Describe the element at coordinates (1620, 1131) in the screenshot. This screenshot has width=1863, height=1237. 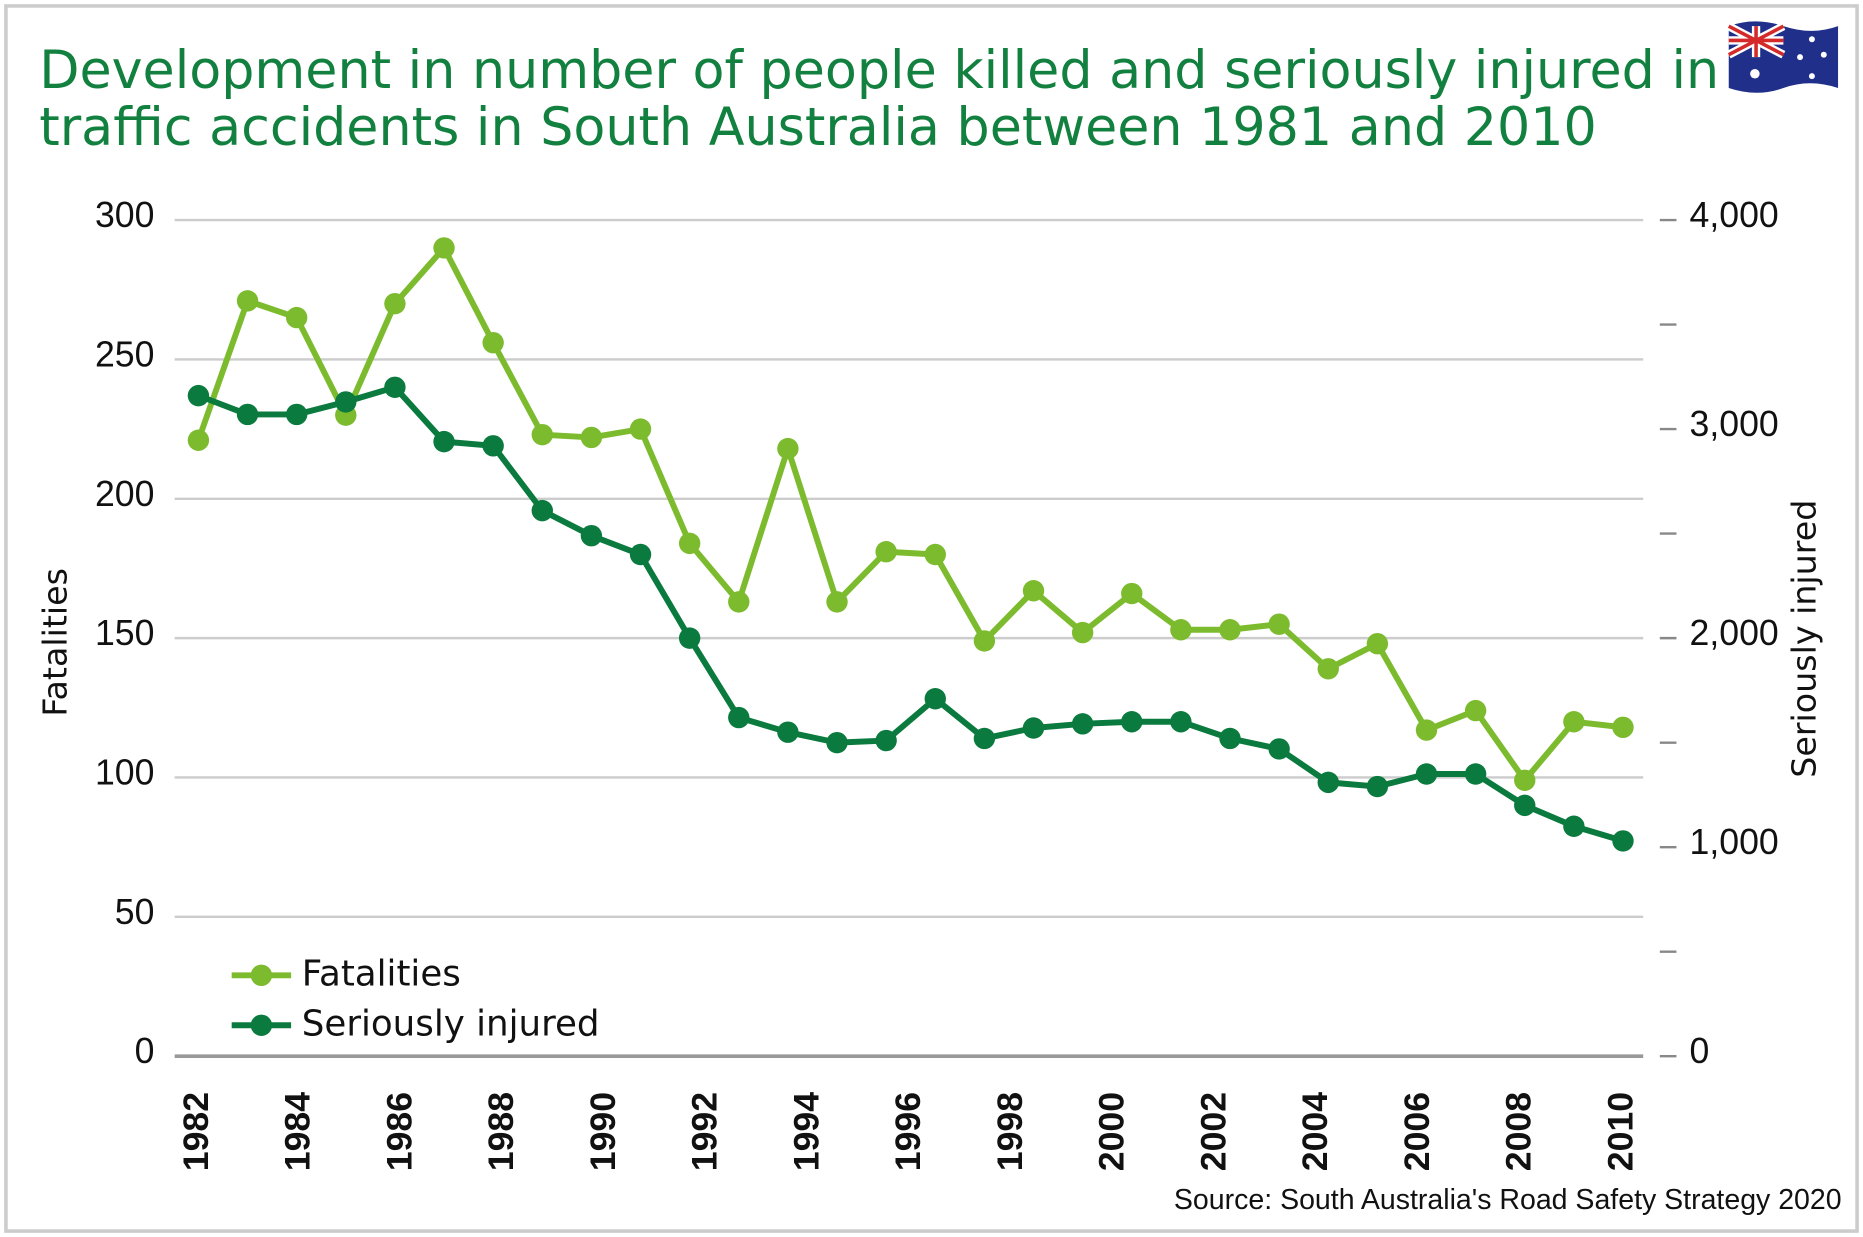
I see `x-tick-label: 2010` at that location.